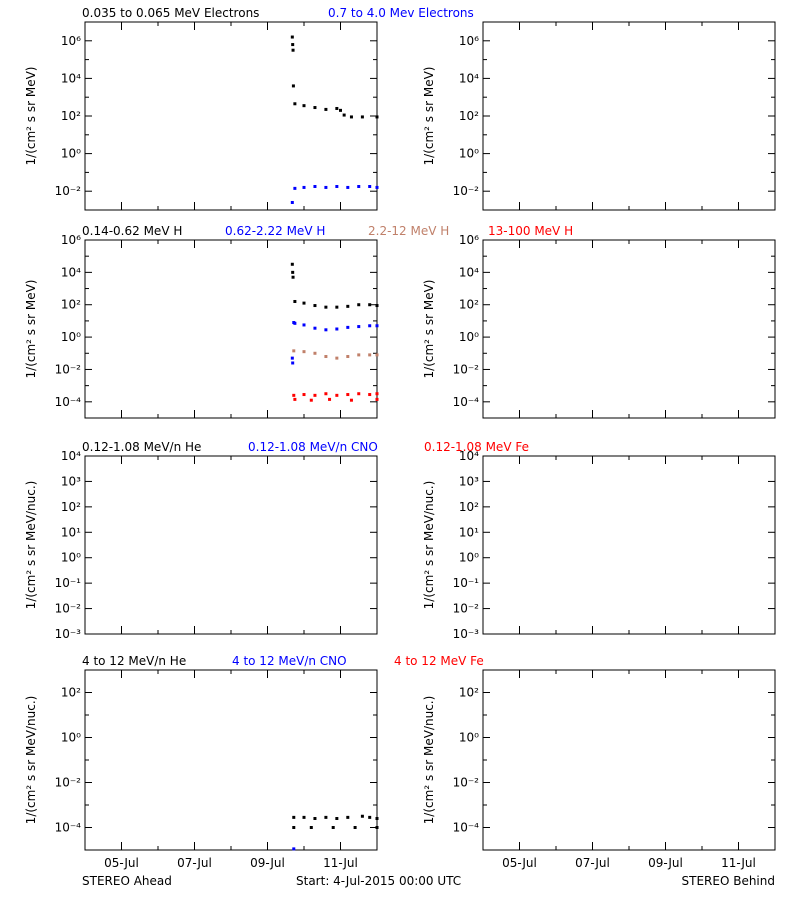 Image resolution: width=800 pixels, height=900 pixels. I want to click on ytick-label-protons-behind-3: 10², so click(469, 305).